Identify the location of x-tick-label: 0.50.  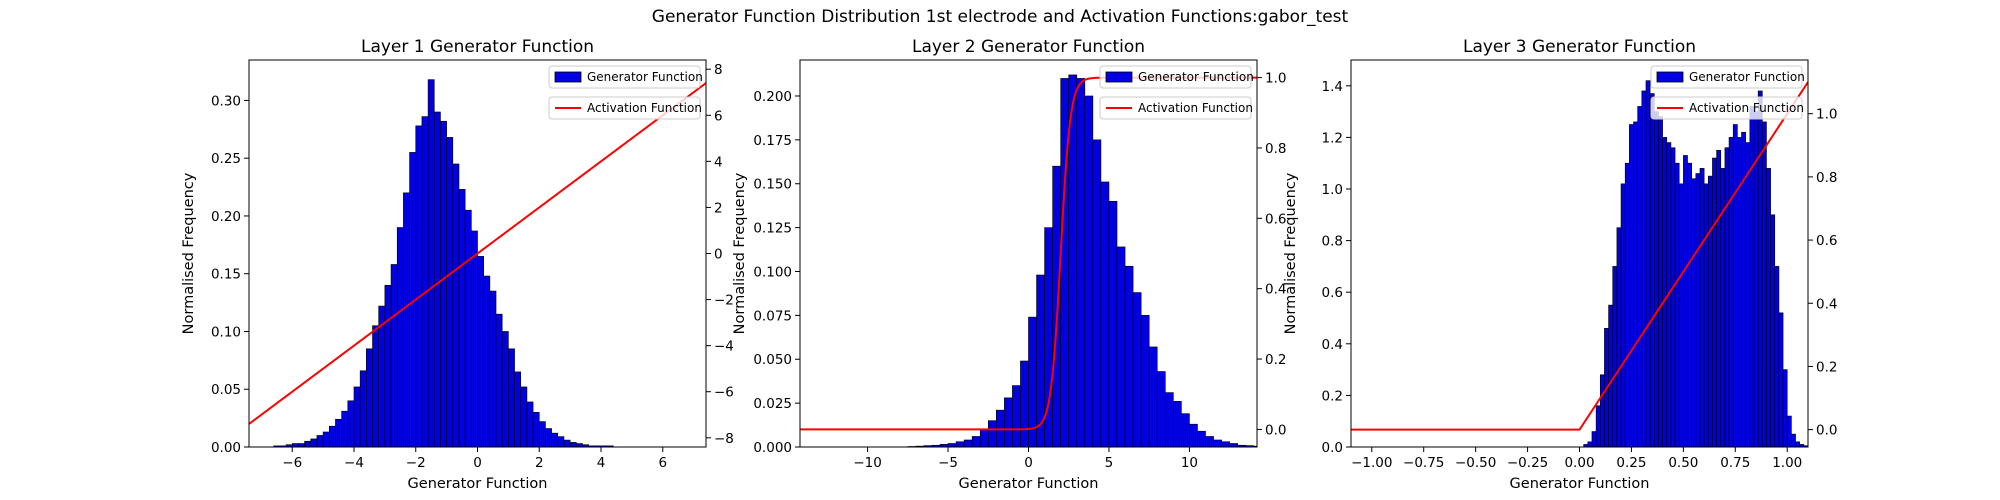
(1683, 463).